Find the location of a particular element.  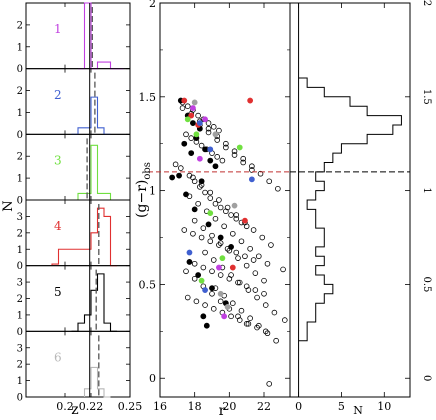

scatter-y-axis-label-main: (g−r) is located at coordinates (142, 199).